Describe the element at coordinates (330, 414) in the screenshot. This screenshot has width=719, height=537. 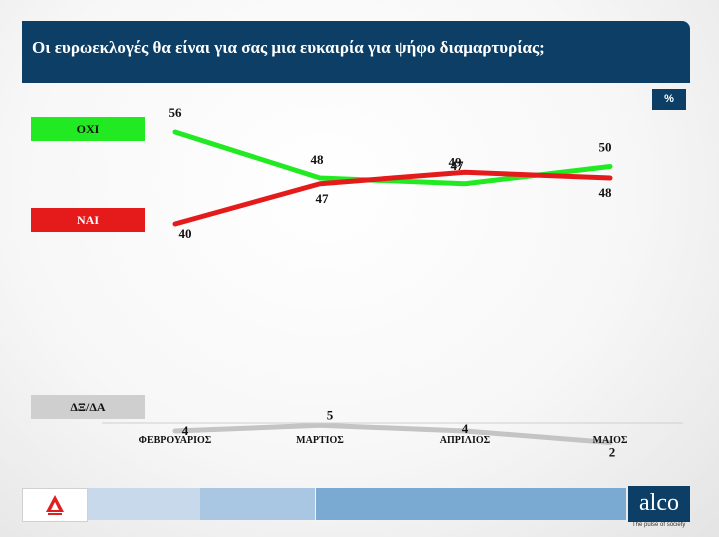
I see `data-label-dk-1: 5` at that location.